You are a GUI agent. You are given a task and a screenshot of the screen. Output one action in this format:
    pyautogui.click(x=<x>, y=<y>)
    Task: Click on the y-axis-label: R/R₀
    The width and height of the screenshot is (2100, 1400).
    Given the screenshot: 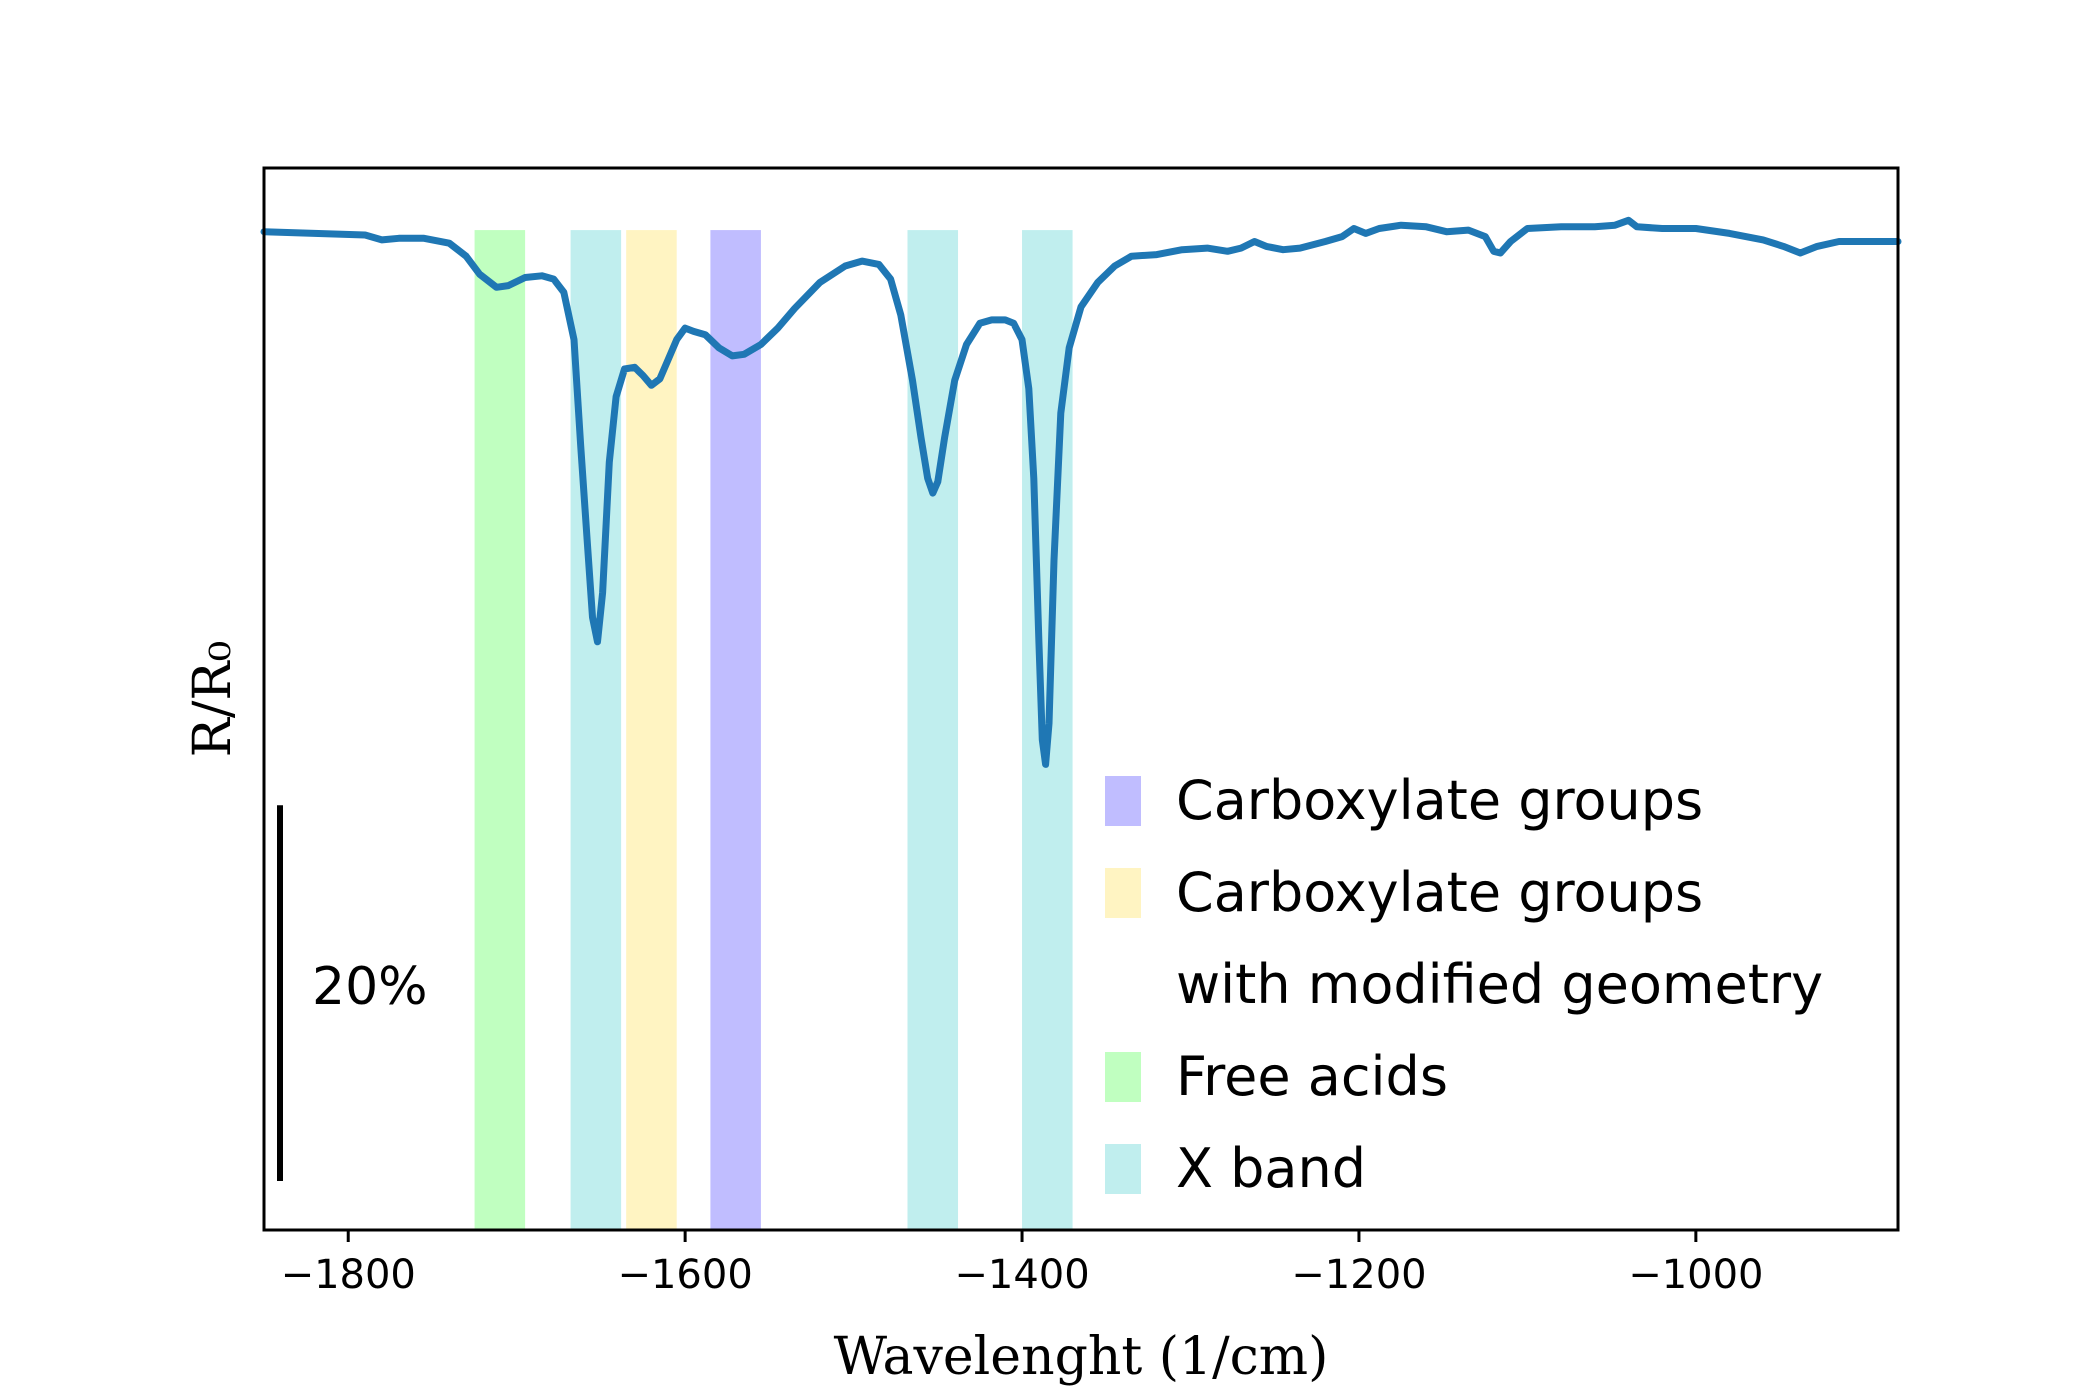 What is the action you would take?
    pyautogui.click(x=213, y=699)
    